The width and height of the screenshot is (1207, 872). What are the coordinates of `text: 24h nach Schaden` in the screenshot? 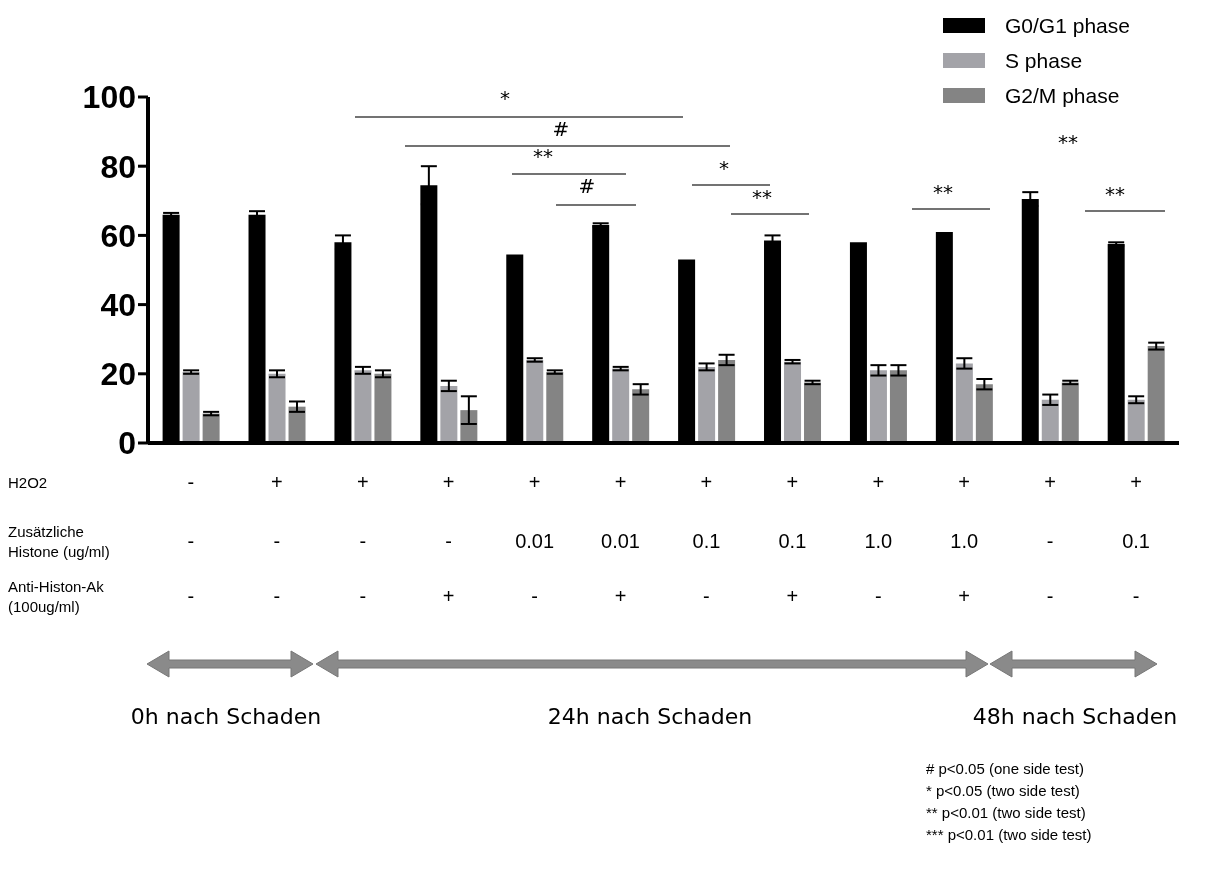 It's located at (650, 716).